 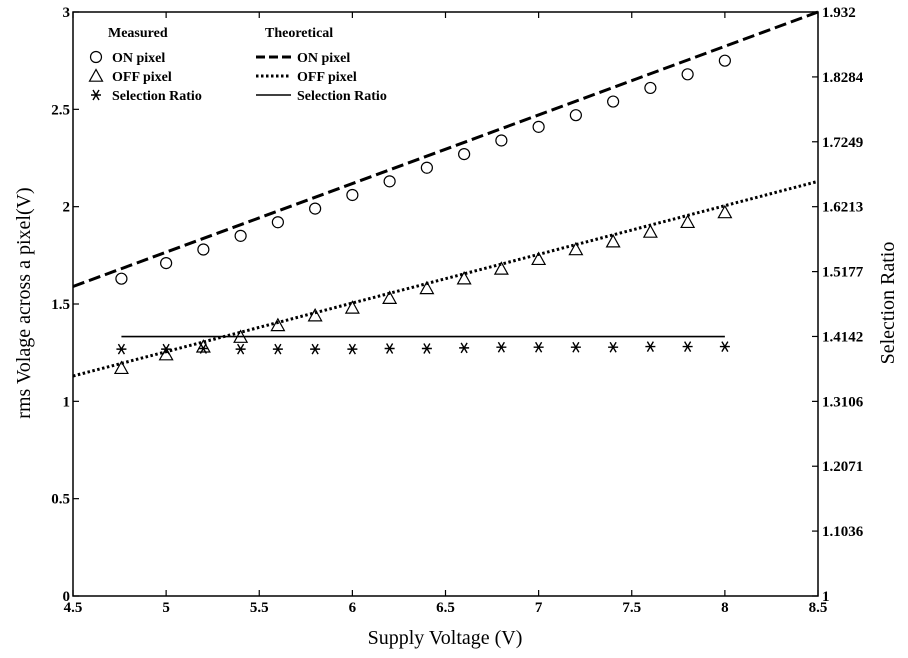 What do you see at coordinates (842, 208) in the screenshot?
I see `y2-tick-label: 1.6213` at bounding box center [842, 208].